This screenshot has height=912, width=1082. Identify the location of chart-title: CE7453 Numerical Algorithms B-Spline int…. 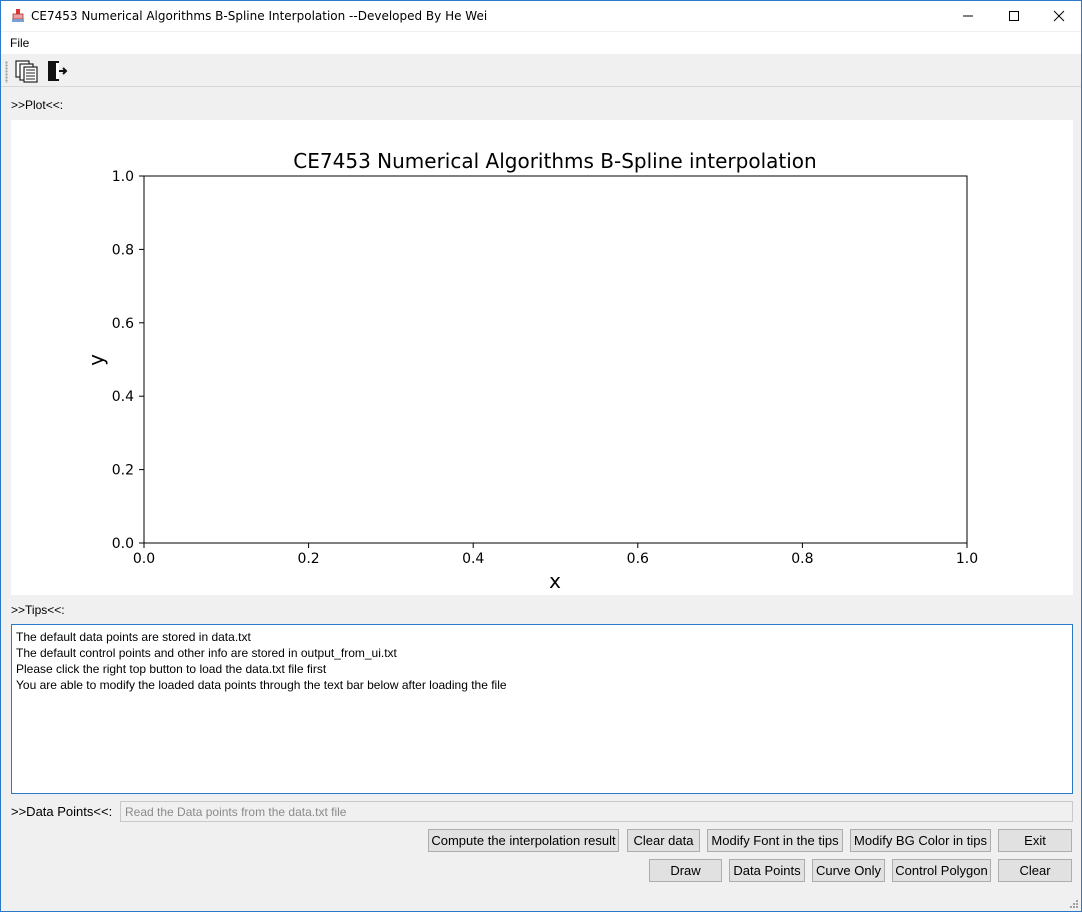
(554, 161).